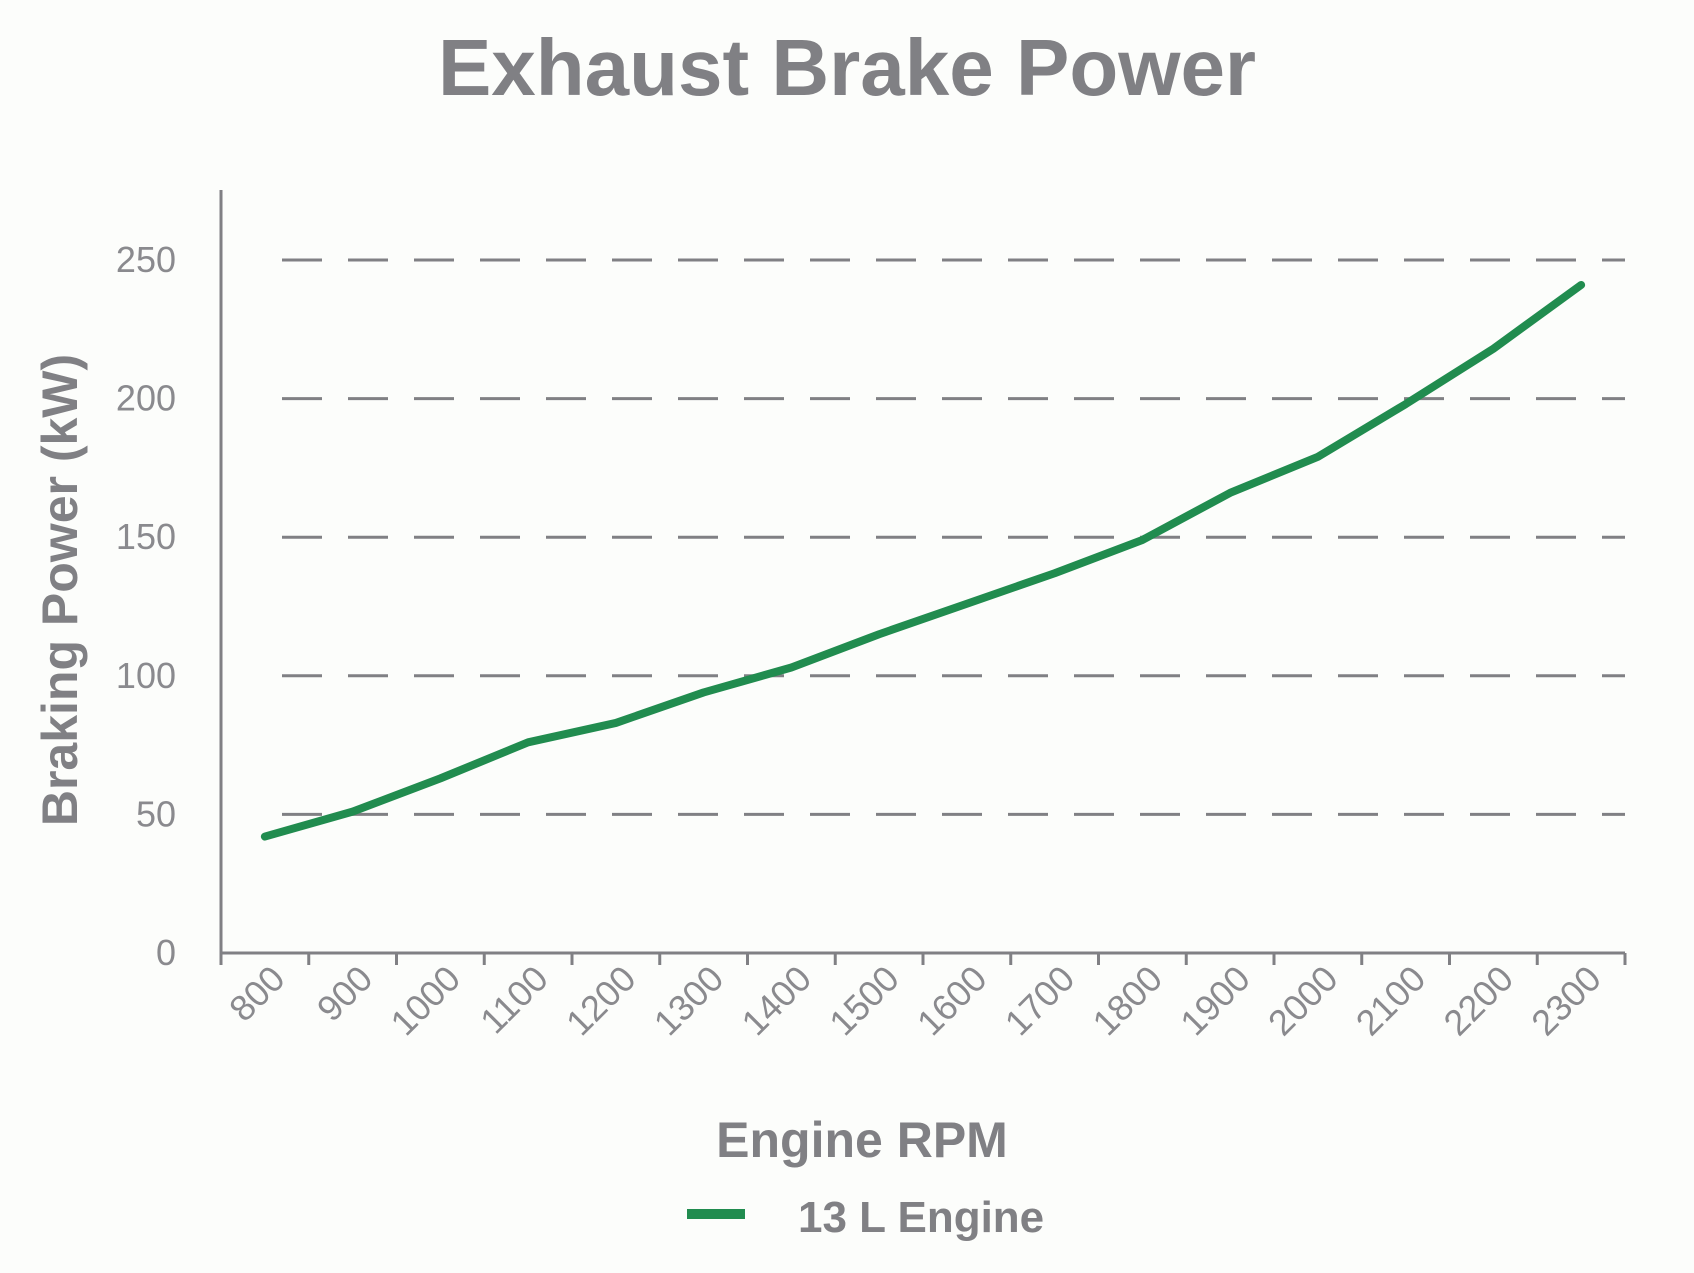  Describe the element at coordinates (601, 1001) in the screenshot. I see `x-tick-label-1200: 1200` at that location.